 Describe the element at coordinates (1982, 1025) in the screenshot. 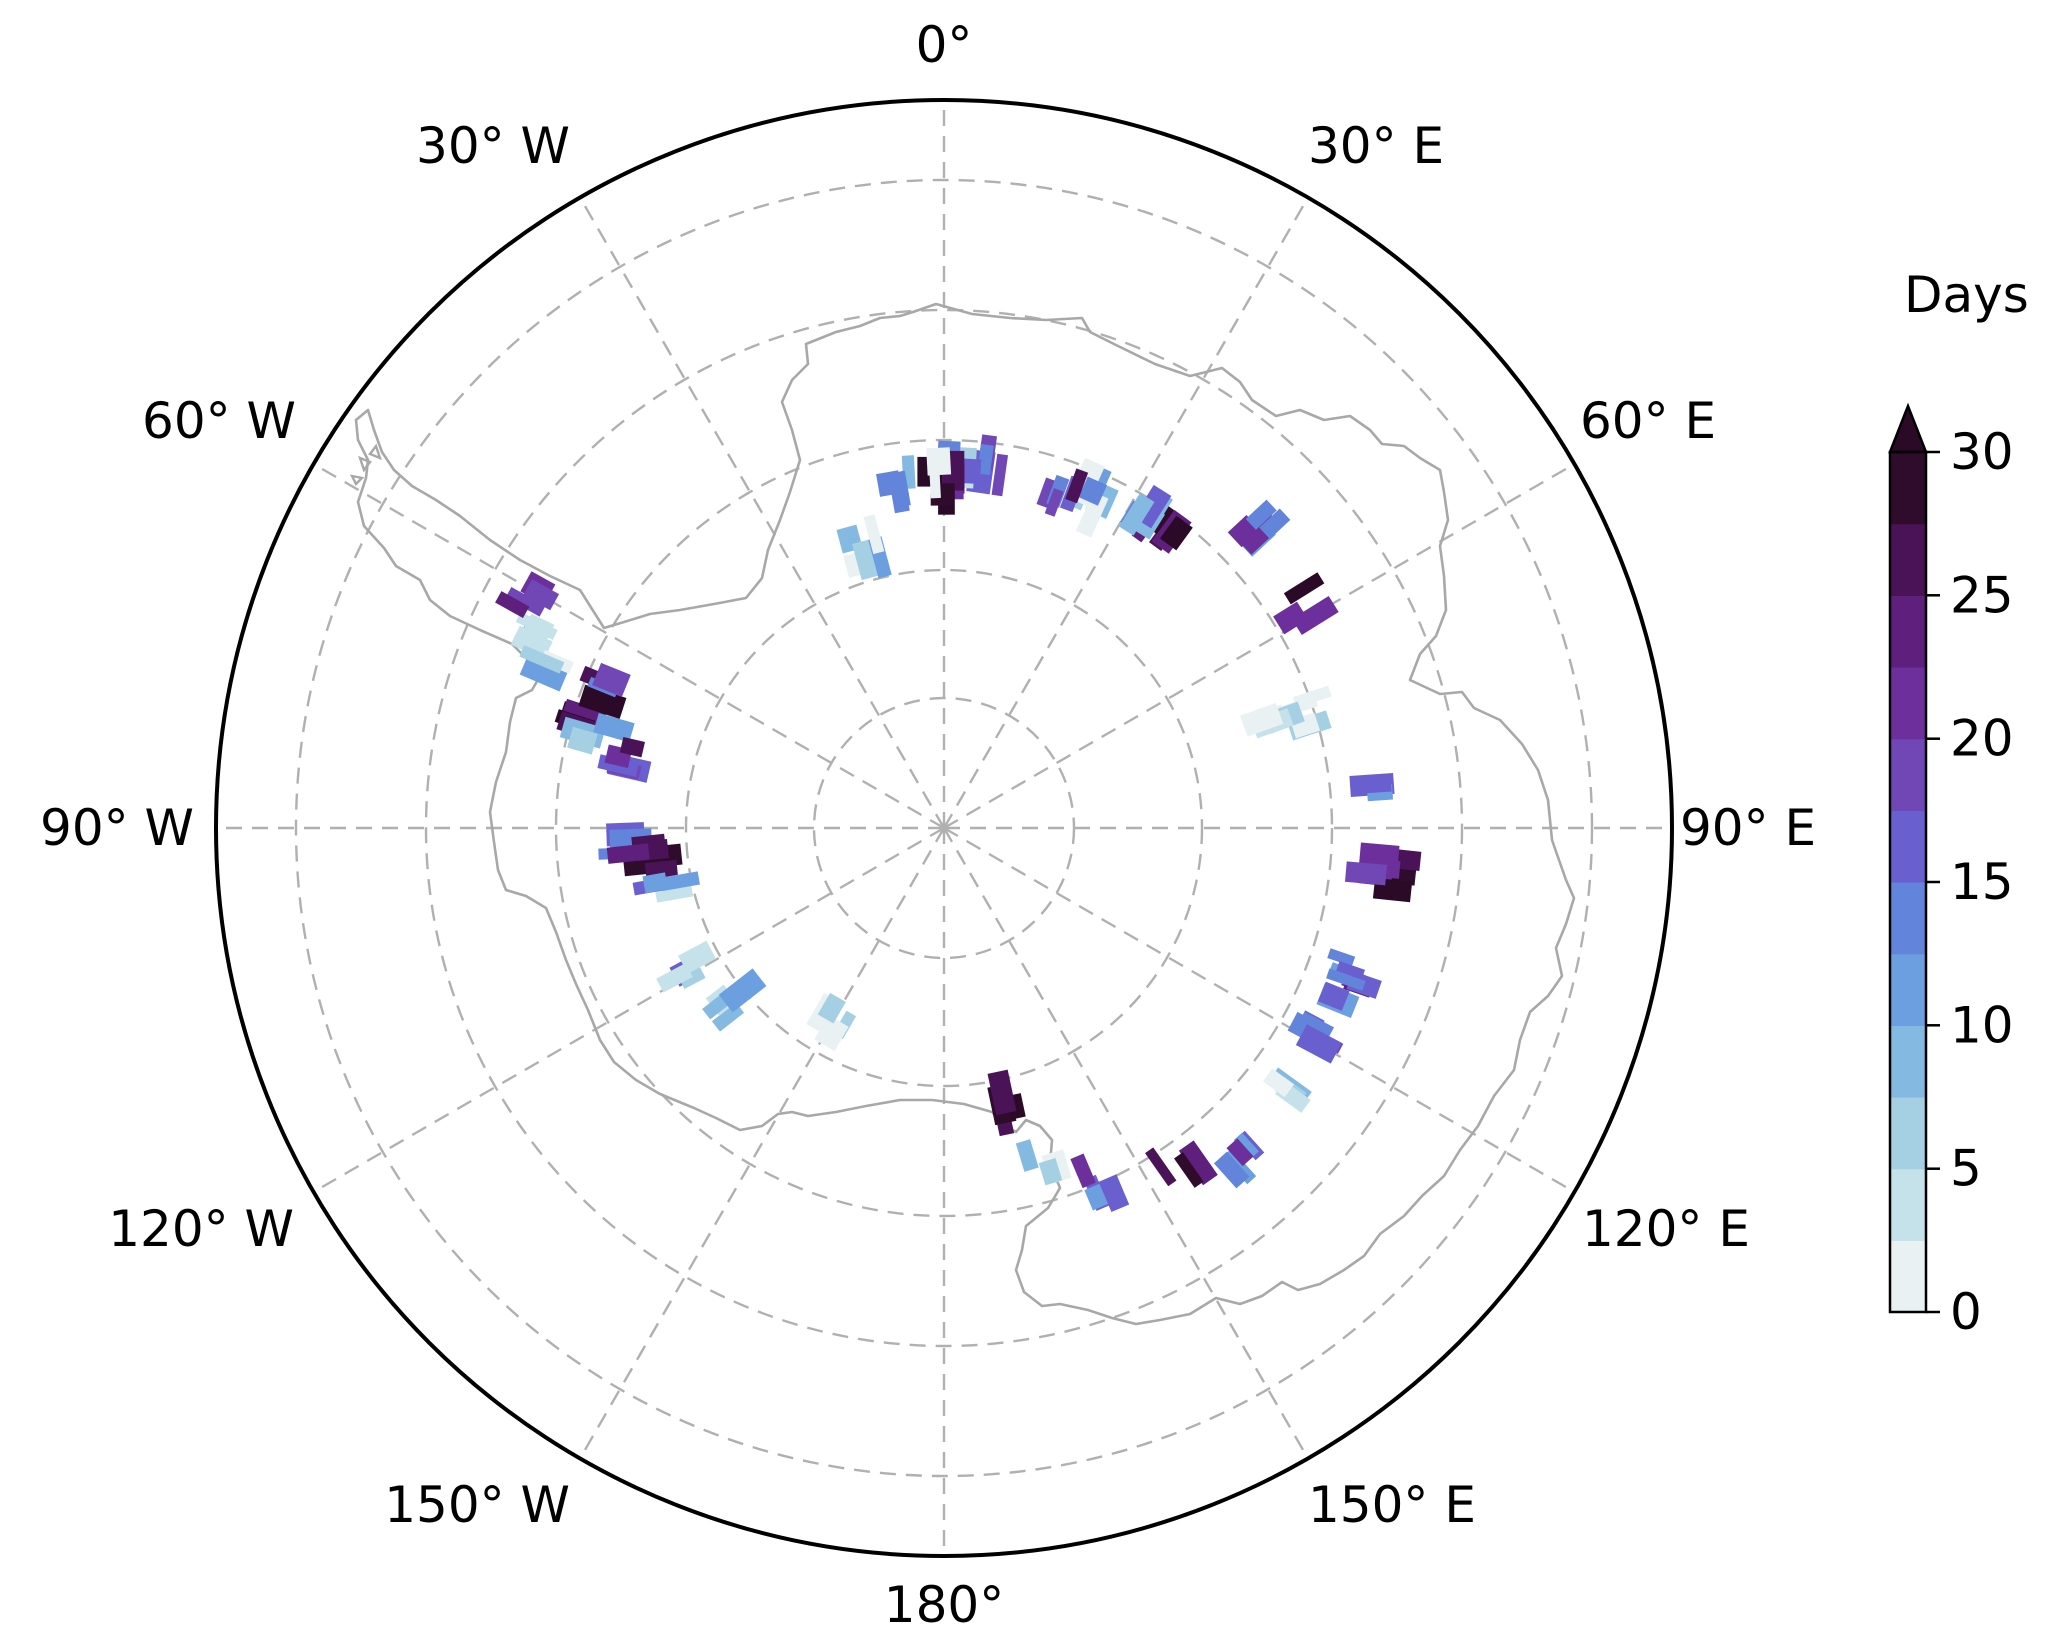

I see `colorbar-tick-label: 10` at that location.